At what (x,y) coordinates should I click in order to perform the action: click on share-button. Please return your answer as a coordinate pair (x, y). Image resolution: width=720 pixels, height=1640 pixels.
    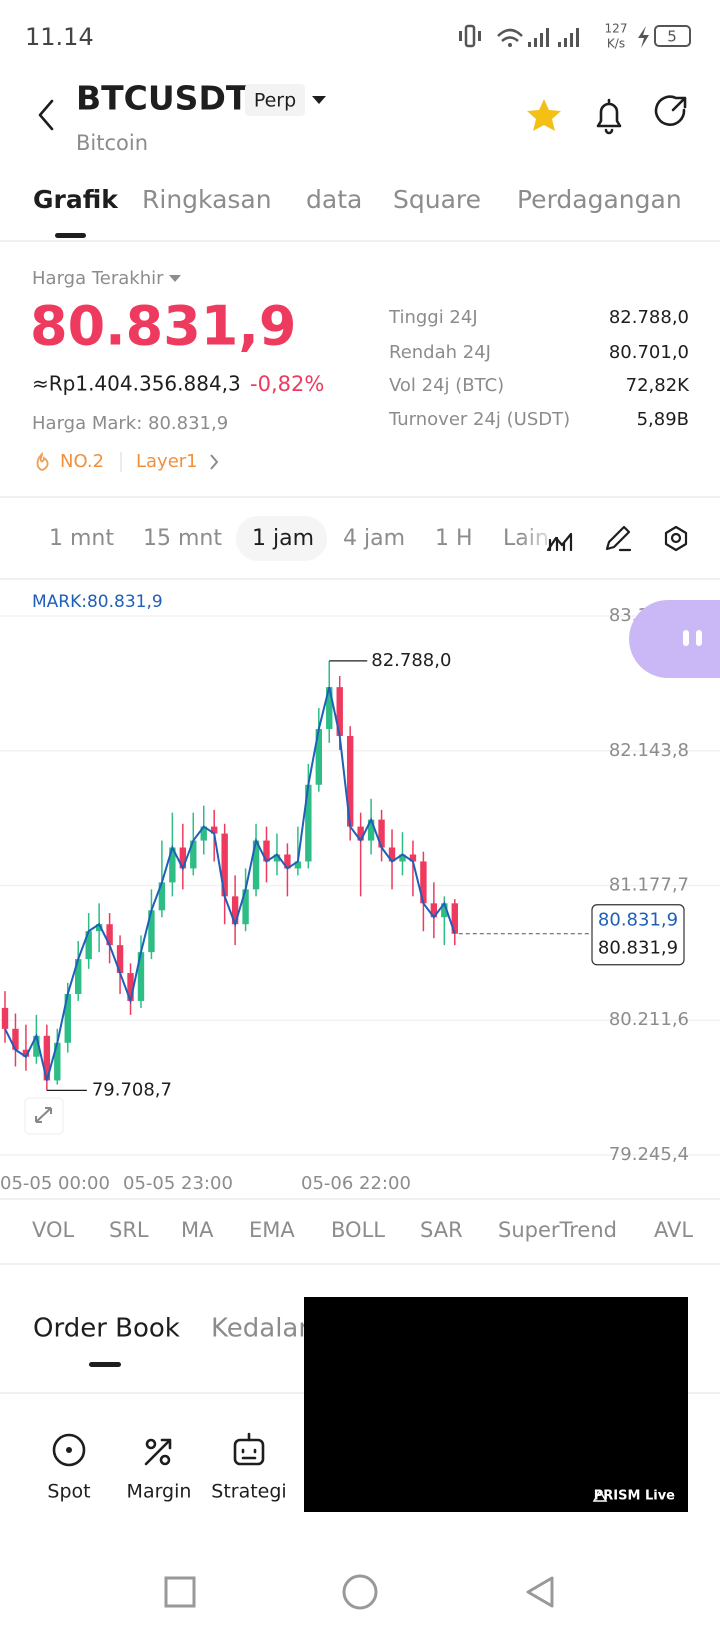
    Looking at the image, I should click on (670, 110).